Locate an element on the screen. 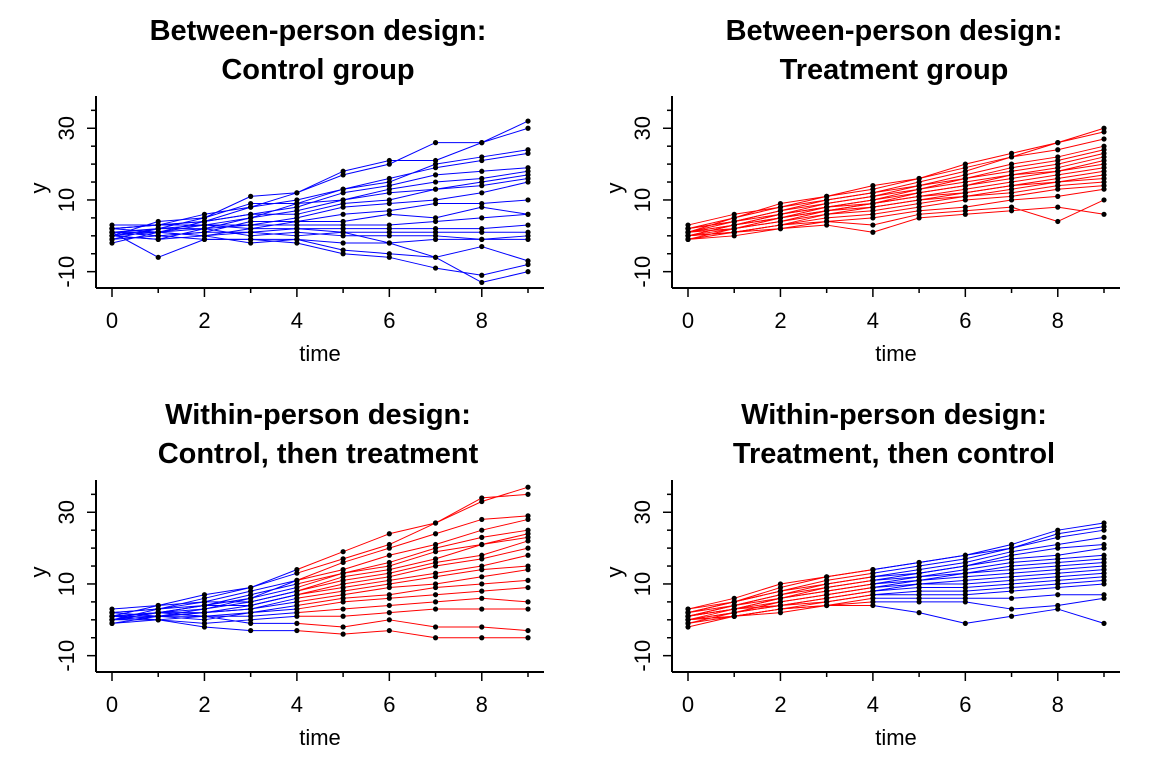 Image resolution: width=1152 pixels, height=768 pixels. chart-title-line2: Control, then treatment is located at coordinates (318, 454).